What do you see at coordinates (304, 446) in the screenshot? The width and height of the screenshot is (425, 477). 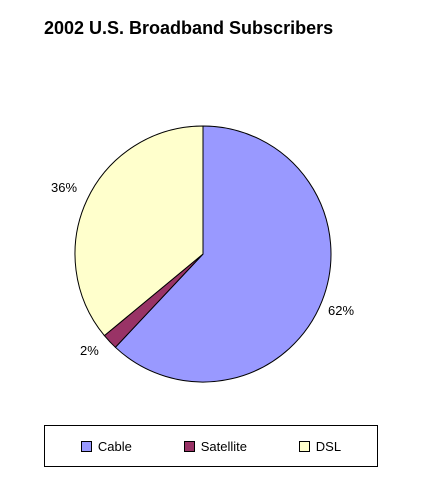 I see `legend-swatch-dsl` at bounding box center [304, 446].